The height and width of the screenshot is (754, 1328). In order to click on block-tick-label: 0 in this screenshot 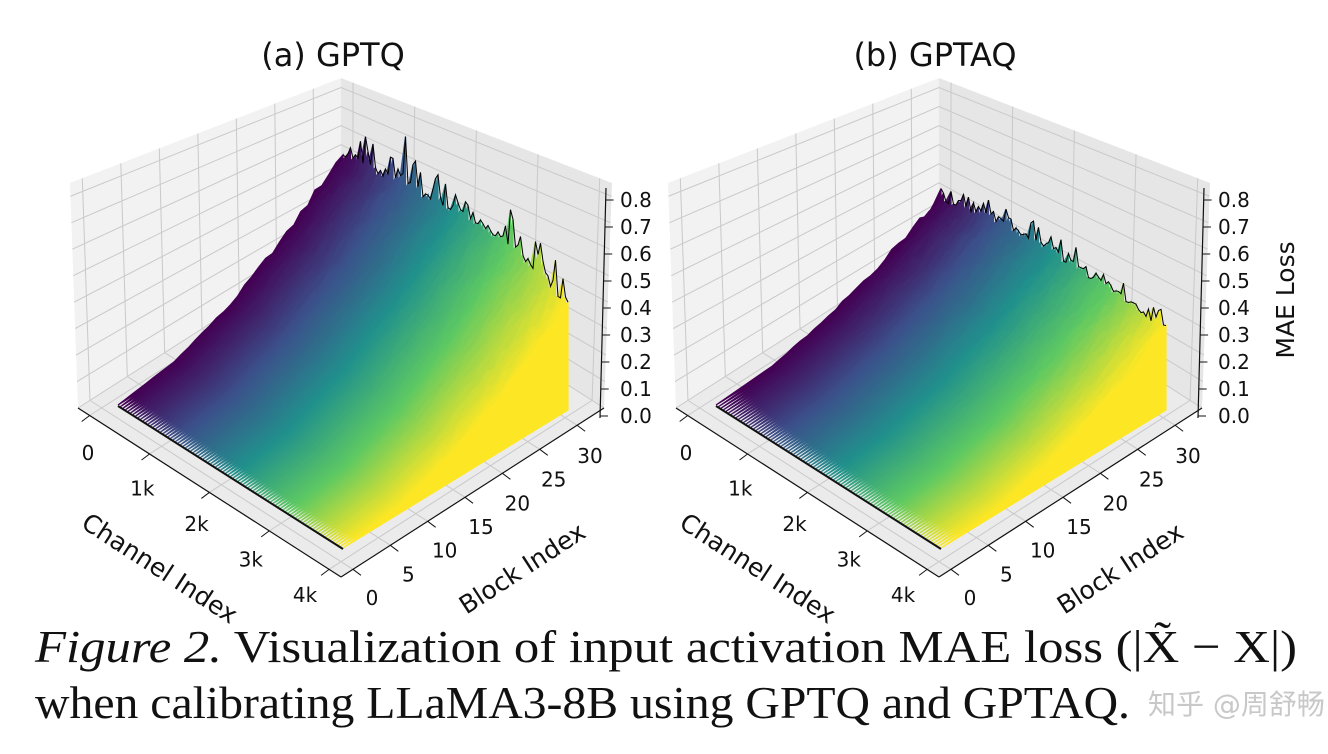, I will do `click(970, 598)`.